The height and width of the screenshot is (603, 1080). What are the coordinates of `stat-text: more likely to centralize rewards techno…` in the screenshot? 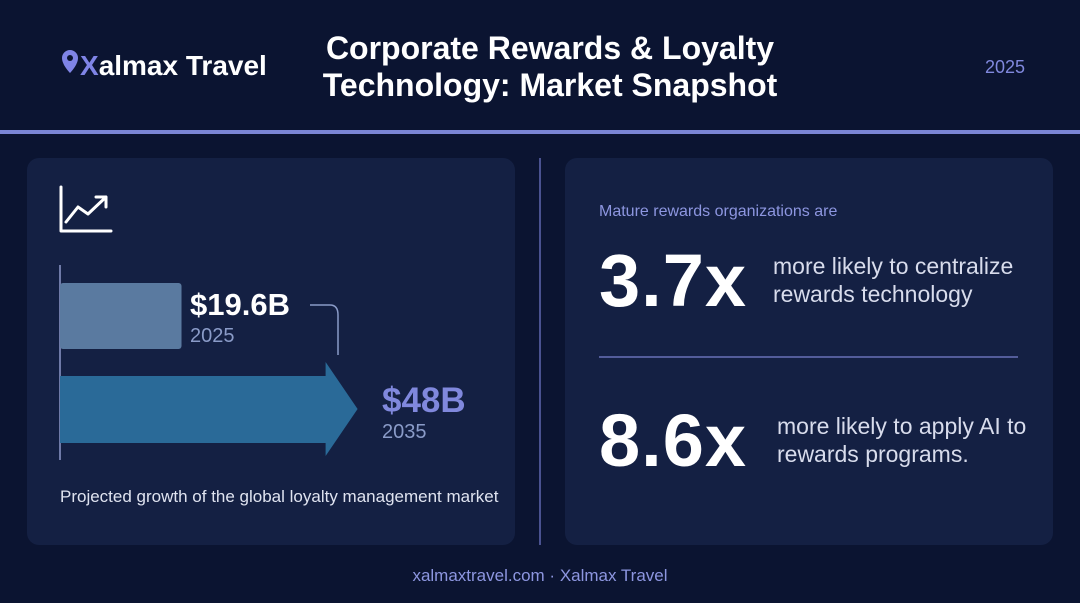 It's located at (893, 280).